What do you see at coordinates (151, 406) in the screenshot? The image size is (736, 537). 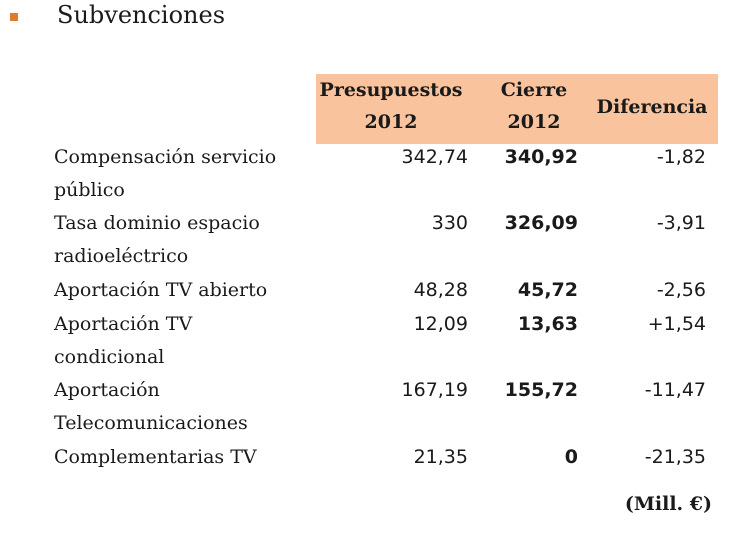 I see `row-label: Aportación Telecomunicaciones` at bounding box center [151, 406].